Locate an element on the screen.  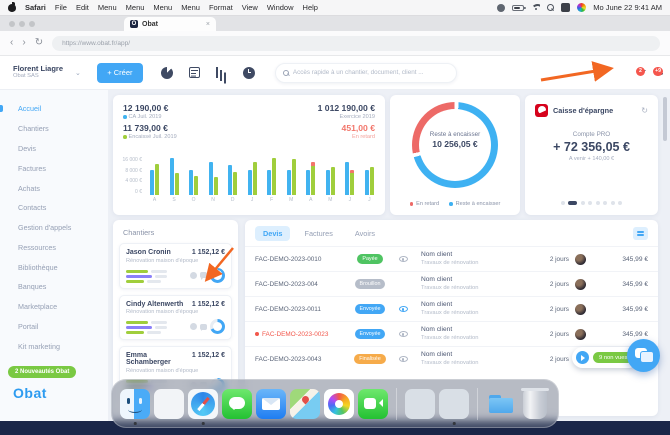
shazam-icon is located at coordinates (501, 7).